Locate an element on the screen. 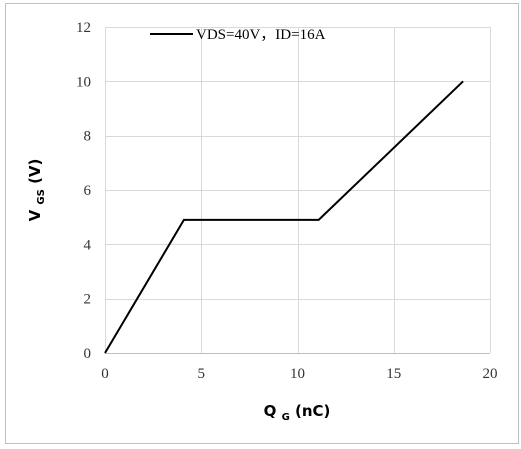  x-axis-title: Q G (nC) is located at coordinates (297, 413).